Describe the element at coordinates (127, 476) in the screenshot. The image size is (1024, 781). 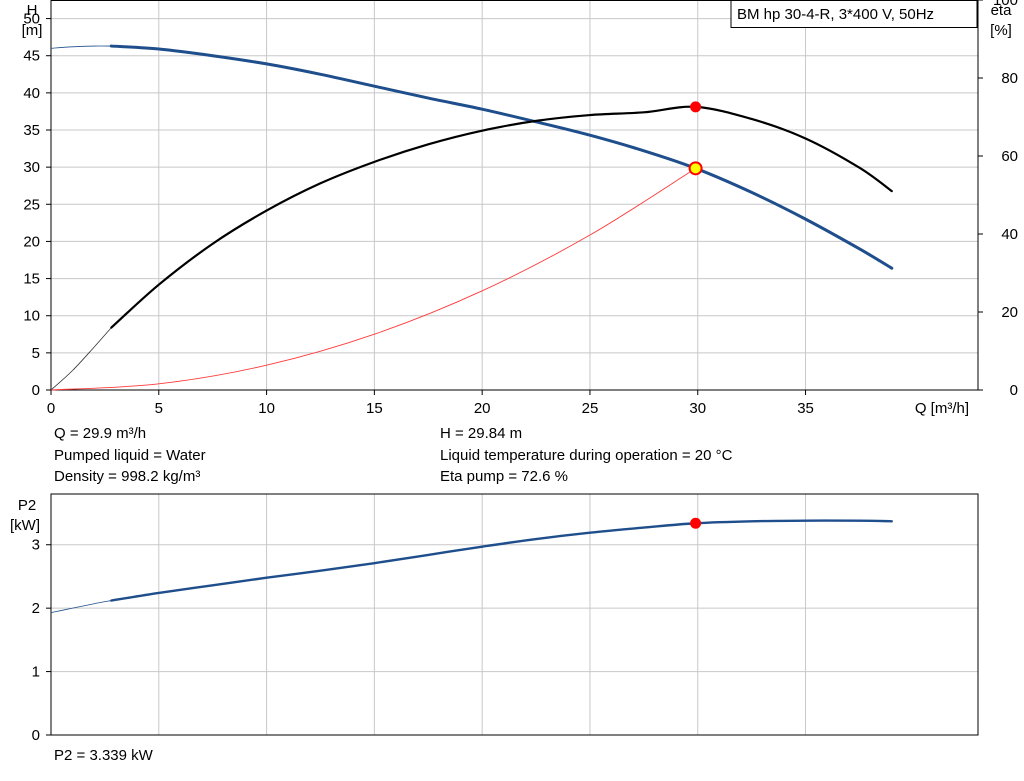
I see `info-density: Density = 998.2 kg/m³` at that location.